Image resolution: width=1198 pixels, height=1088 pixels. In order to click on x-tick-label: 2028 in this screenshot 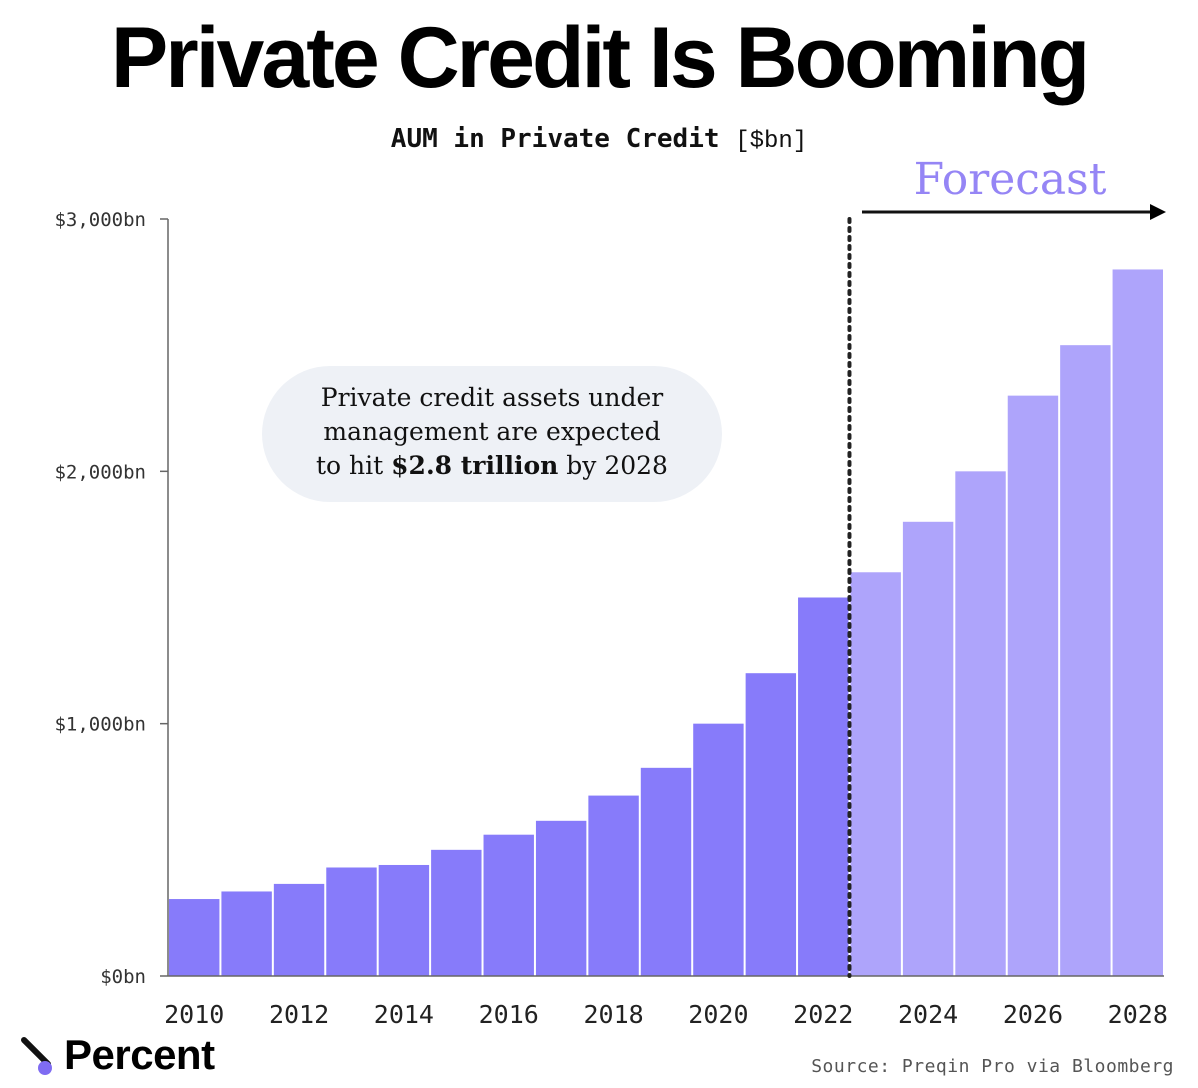, I will do `click(1138, 1014)`.